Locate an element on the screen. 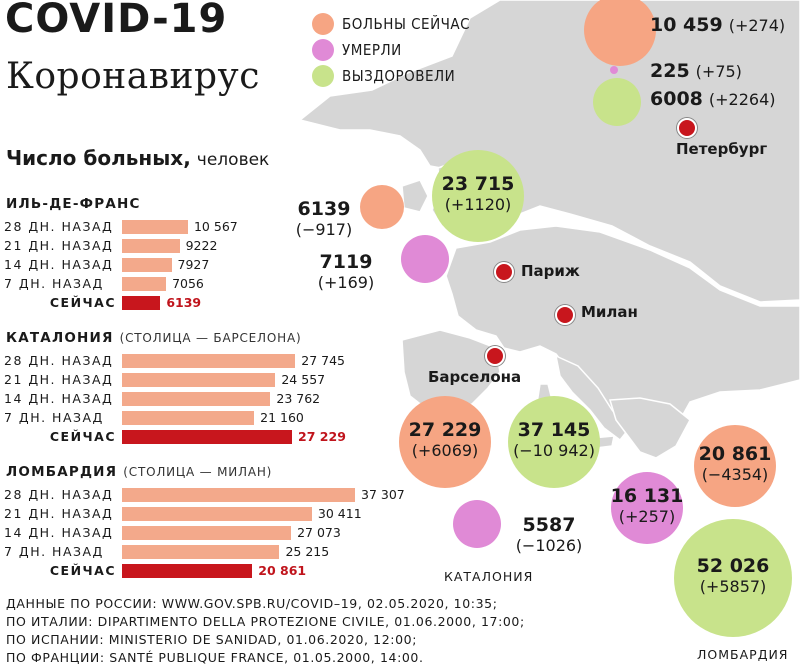 The width and height of the screenshot is (800, 669). bubble-label: 6139 (−917) is located at coordinates (324, 218).